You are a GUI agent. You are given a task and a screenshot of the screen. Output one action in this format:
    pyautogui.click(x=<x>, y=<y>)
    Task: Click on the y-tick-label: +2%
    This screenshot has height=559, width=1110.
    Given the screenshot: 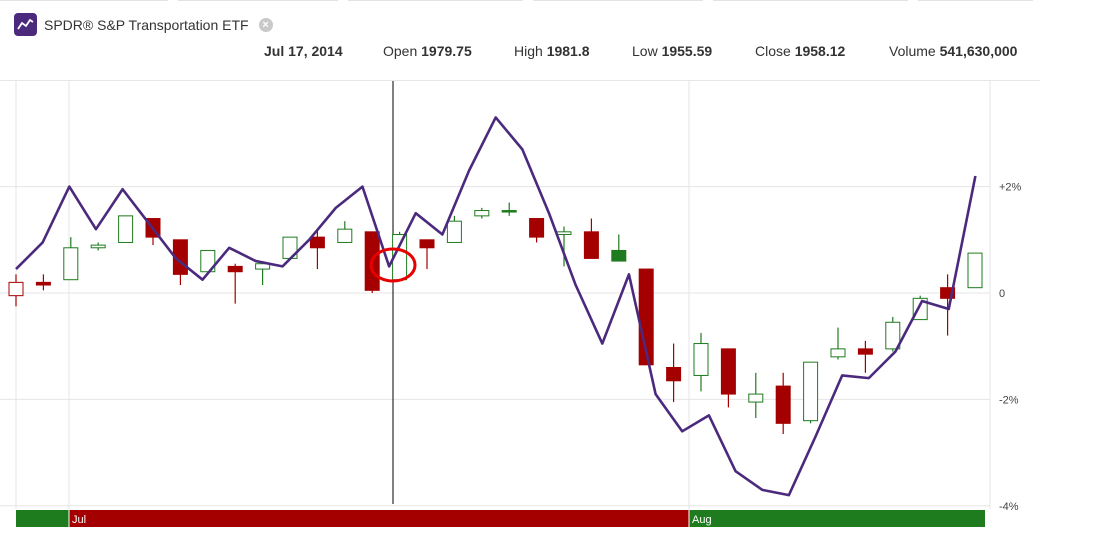 What is the action you would take?
    pyautogui.click(x=1010, y=188)
    